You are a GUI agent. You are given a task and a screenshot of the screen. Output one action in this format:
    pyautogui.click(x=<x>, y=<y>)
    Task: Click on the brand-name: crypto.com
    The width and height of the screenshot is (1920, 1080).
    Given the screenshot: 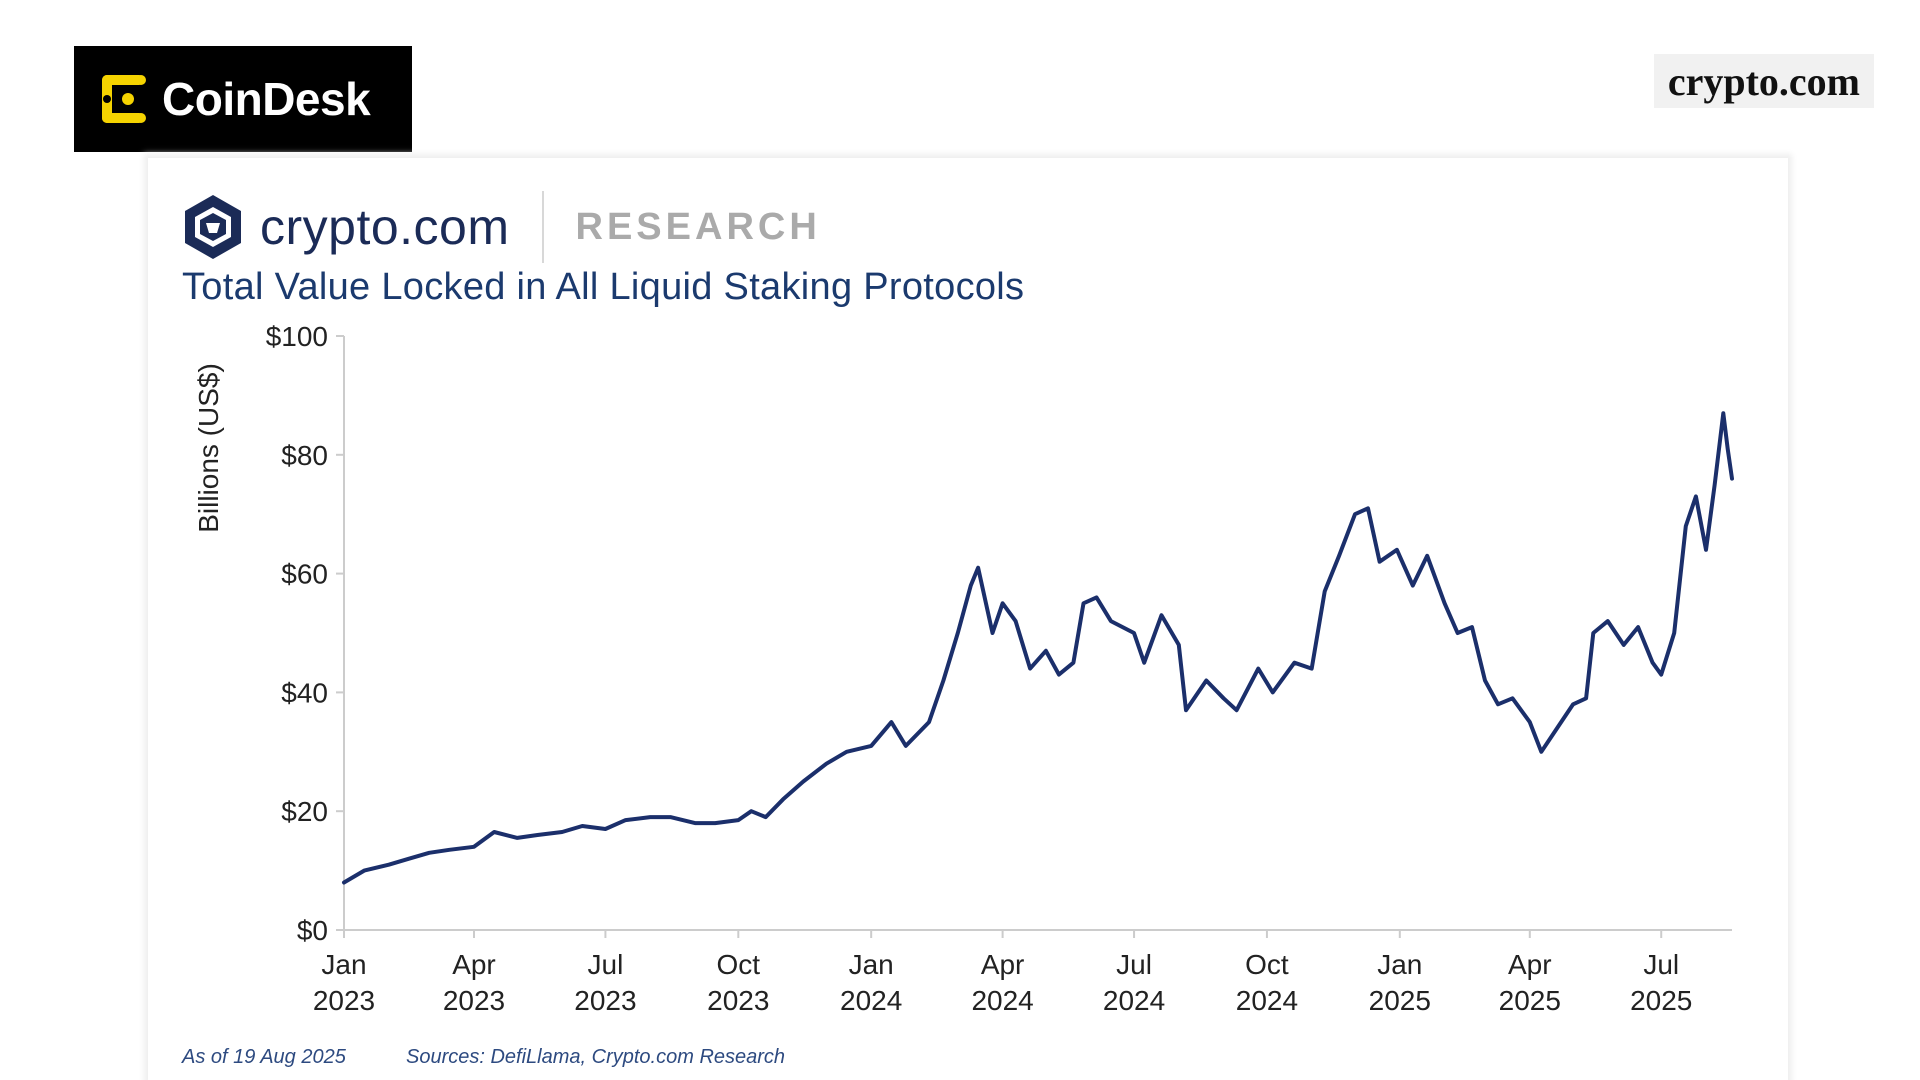 What is the action you would take?
    pyautogui.click(x=385, y=227)
    